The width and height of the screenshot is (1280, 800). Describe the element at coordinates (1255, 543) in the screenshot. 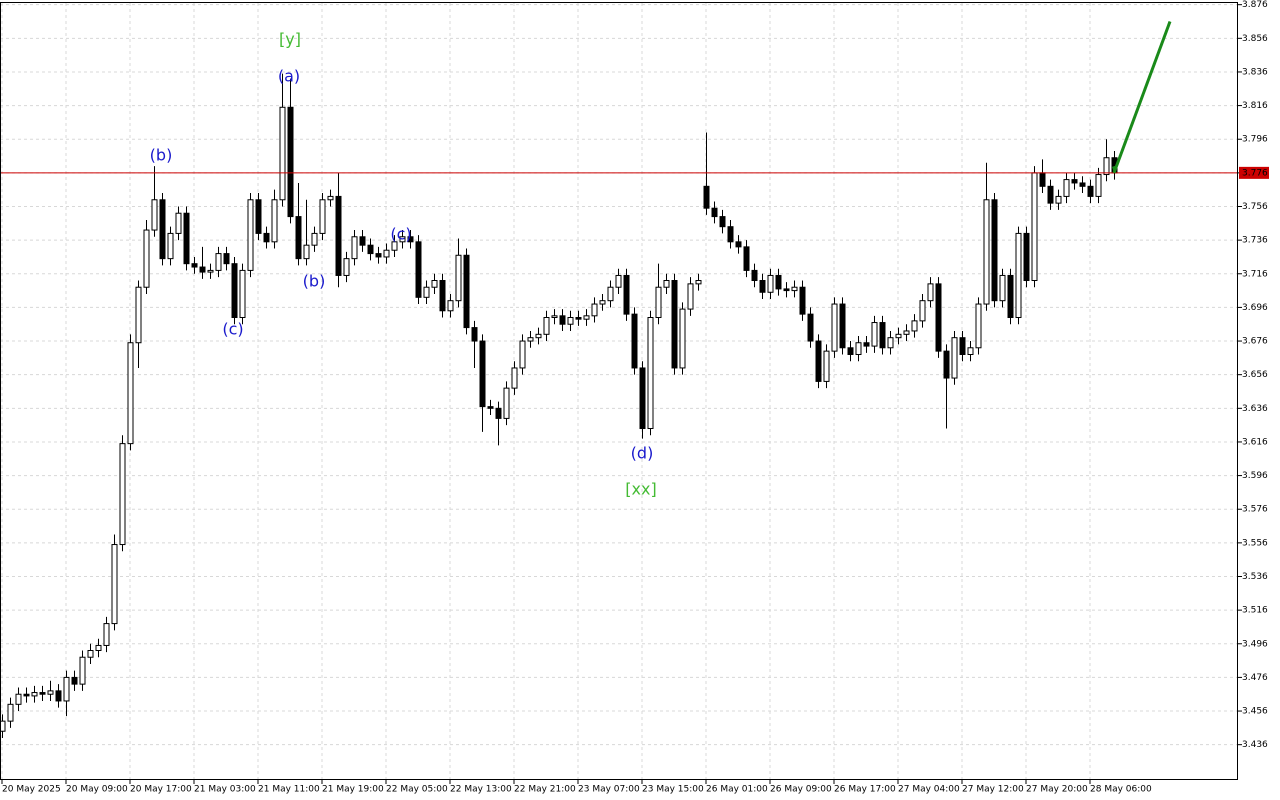

I see `y-tick-label: 3.556` at that location.